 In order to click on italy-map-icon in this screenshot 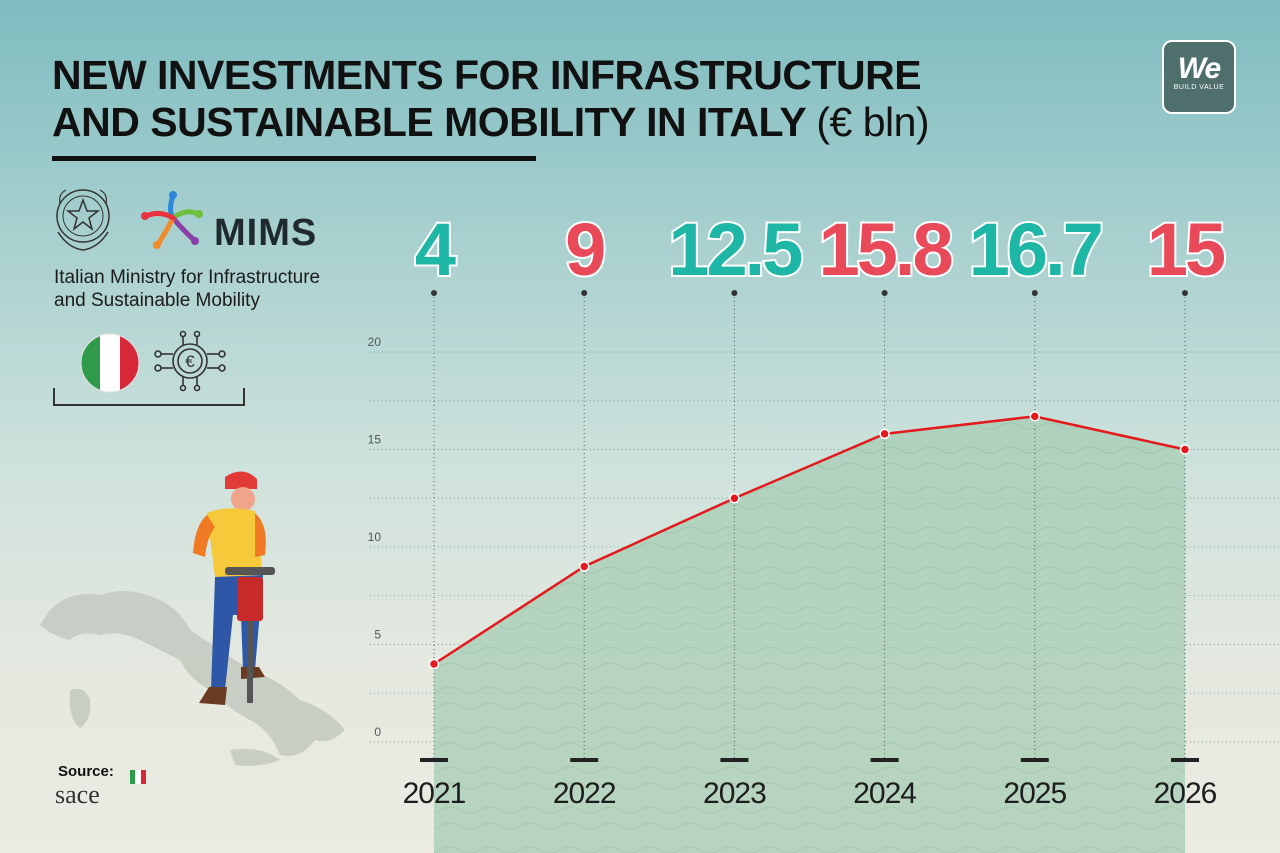, I will do `click(192, 678)`.